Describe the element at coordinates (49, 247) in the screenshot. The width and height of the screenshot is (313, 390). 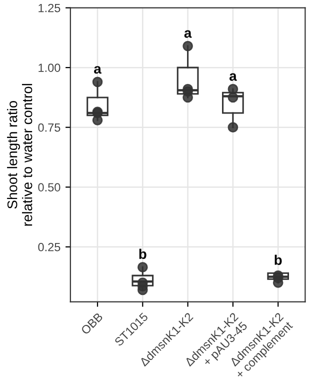
I see `y-tick-label: 0.25` at that location.